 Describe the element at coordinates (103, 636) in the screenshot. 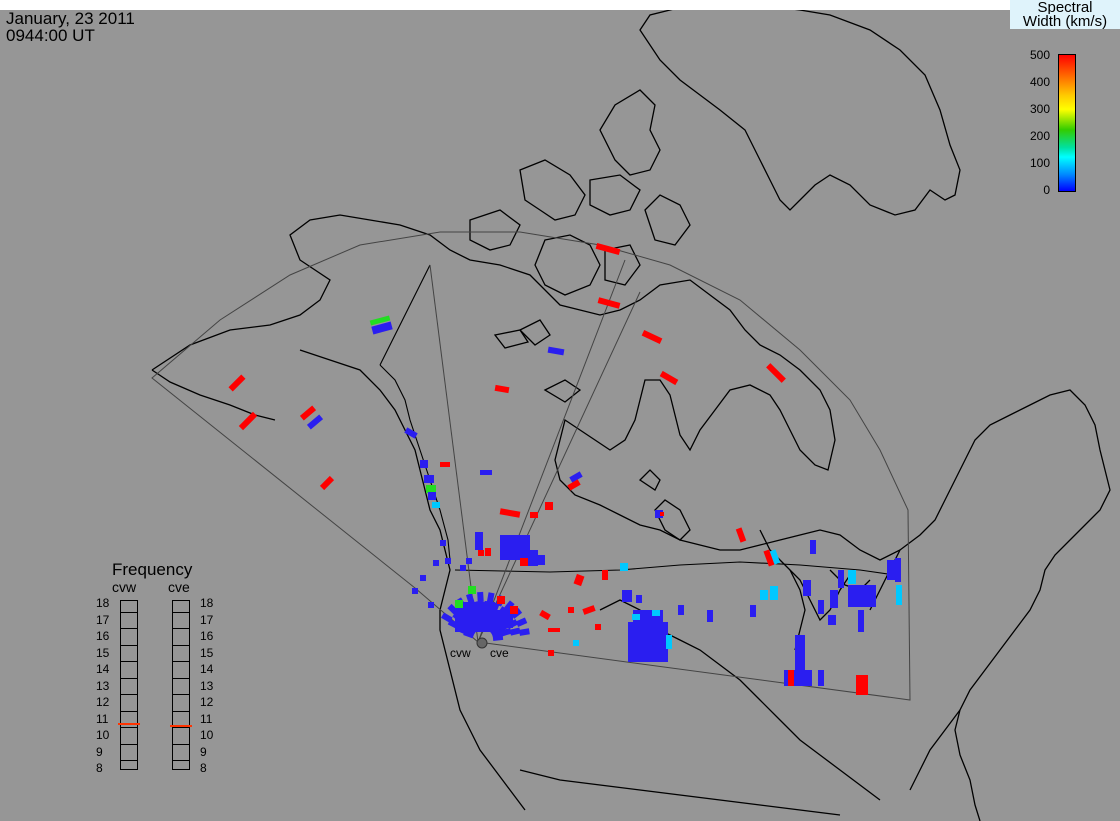

I see `frequency-scale-left: 16` at that location.